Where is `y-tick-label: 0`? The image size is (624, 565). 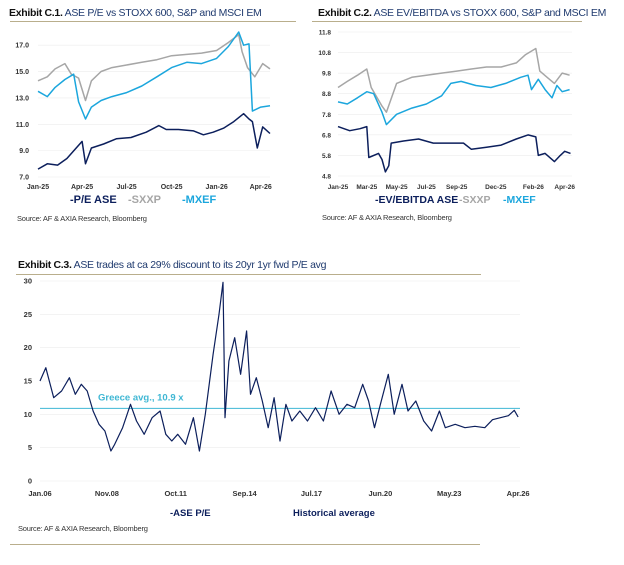 y-tick-label: 0 is located at coordinates (30, 481).